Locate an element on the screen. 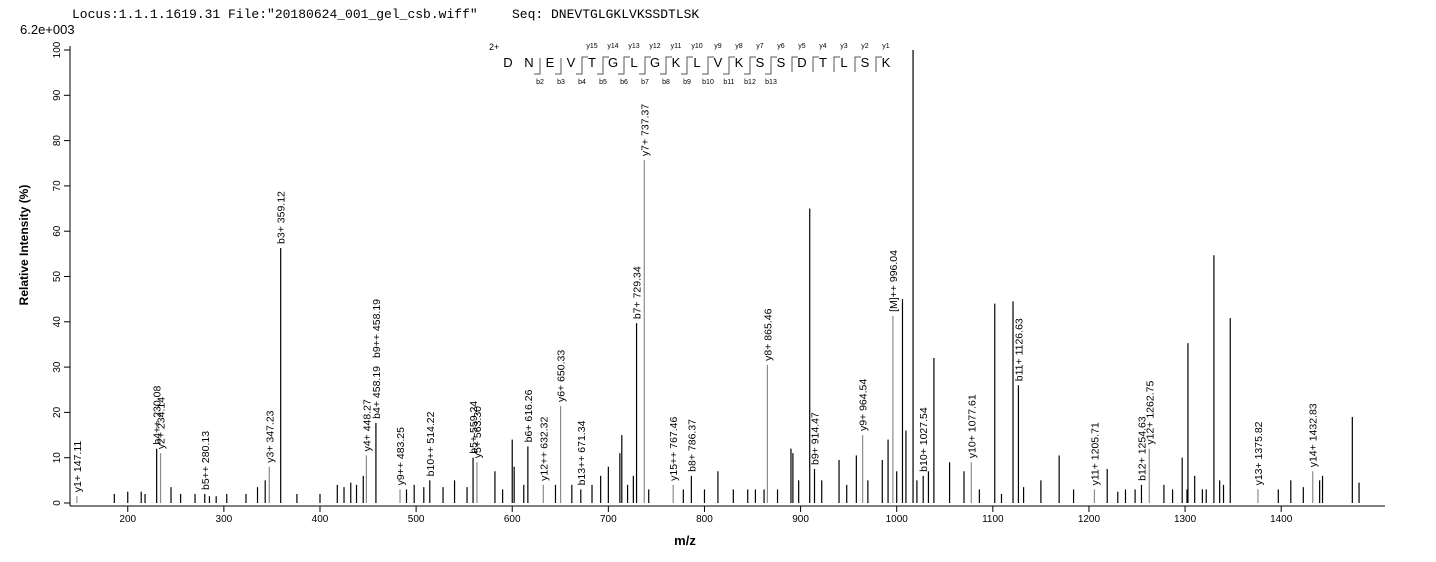 This screenshot has height=562, width=1436. y-ion: y1 is located at coordinates (886, 46).